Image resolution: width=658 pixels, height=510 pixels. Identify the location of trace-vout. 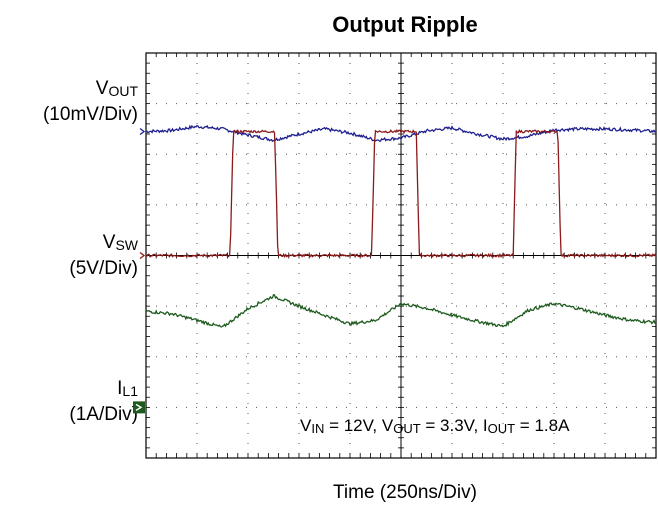
(401, 133).